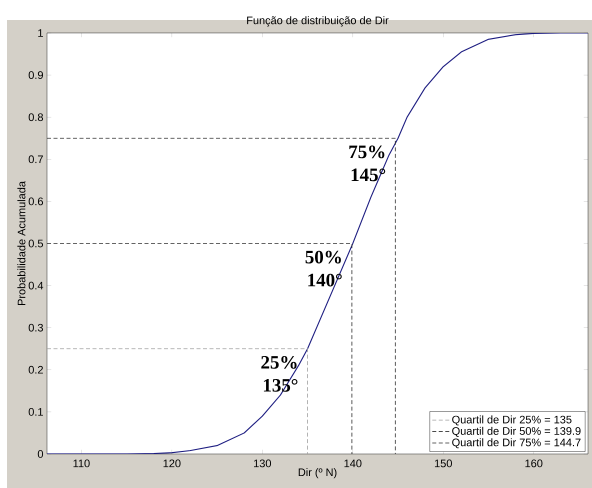  I want to click on y-tick-label: 0.9, so click(35, 75).